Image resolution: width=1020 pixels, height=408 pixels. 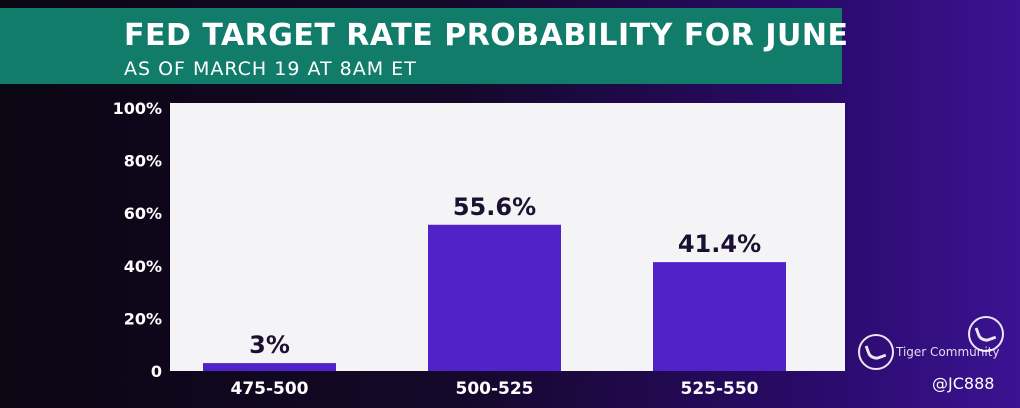 I want to click on x-tick-label: 525-550, so click(x=719, y=389).